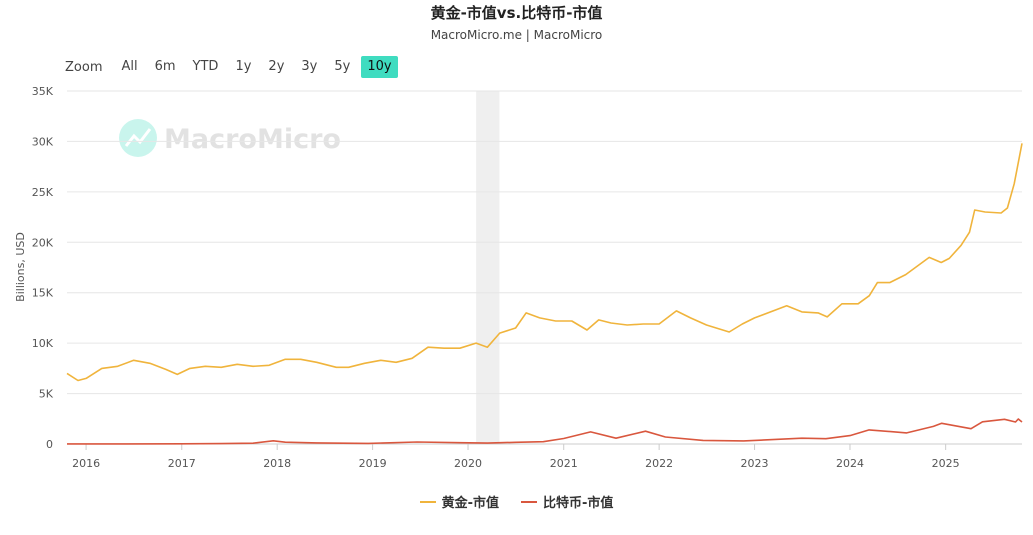 This screenshot has width=1033, height=535. Describe the element at coordinates (659, 463) in the screenshot. I see `x-tick-label: 2022` at that location.